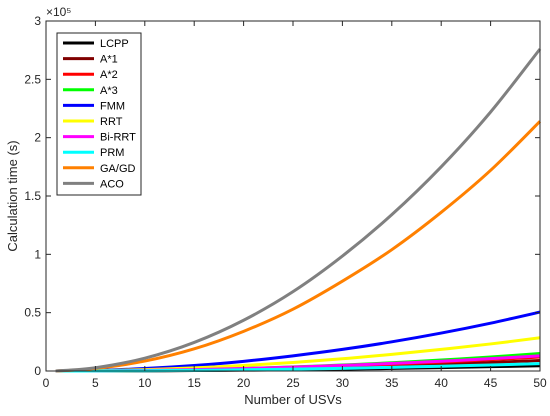 This screenshot has width=550, height=416. Describe the element at coordinates (145, 383) in the screenshot. I see `x-tick-label: 10` at that location.